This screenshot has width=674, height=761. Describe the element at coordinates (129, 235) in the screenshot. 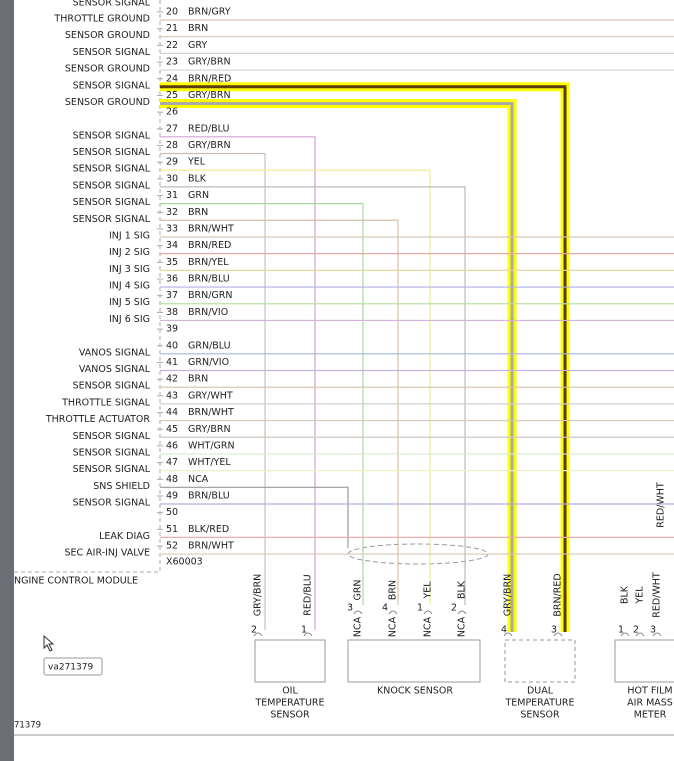

I see `pin-label: INJ 1 SIG` at that location.